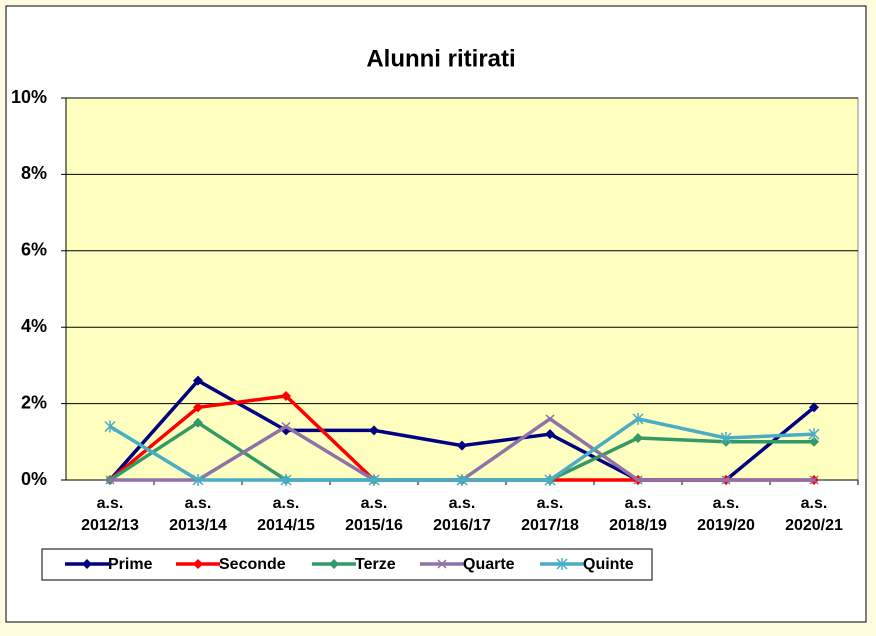  I want to click on x-tick-label: a.s. 2013/14, so click(198, 514).